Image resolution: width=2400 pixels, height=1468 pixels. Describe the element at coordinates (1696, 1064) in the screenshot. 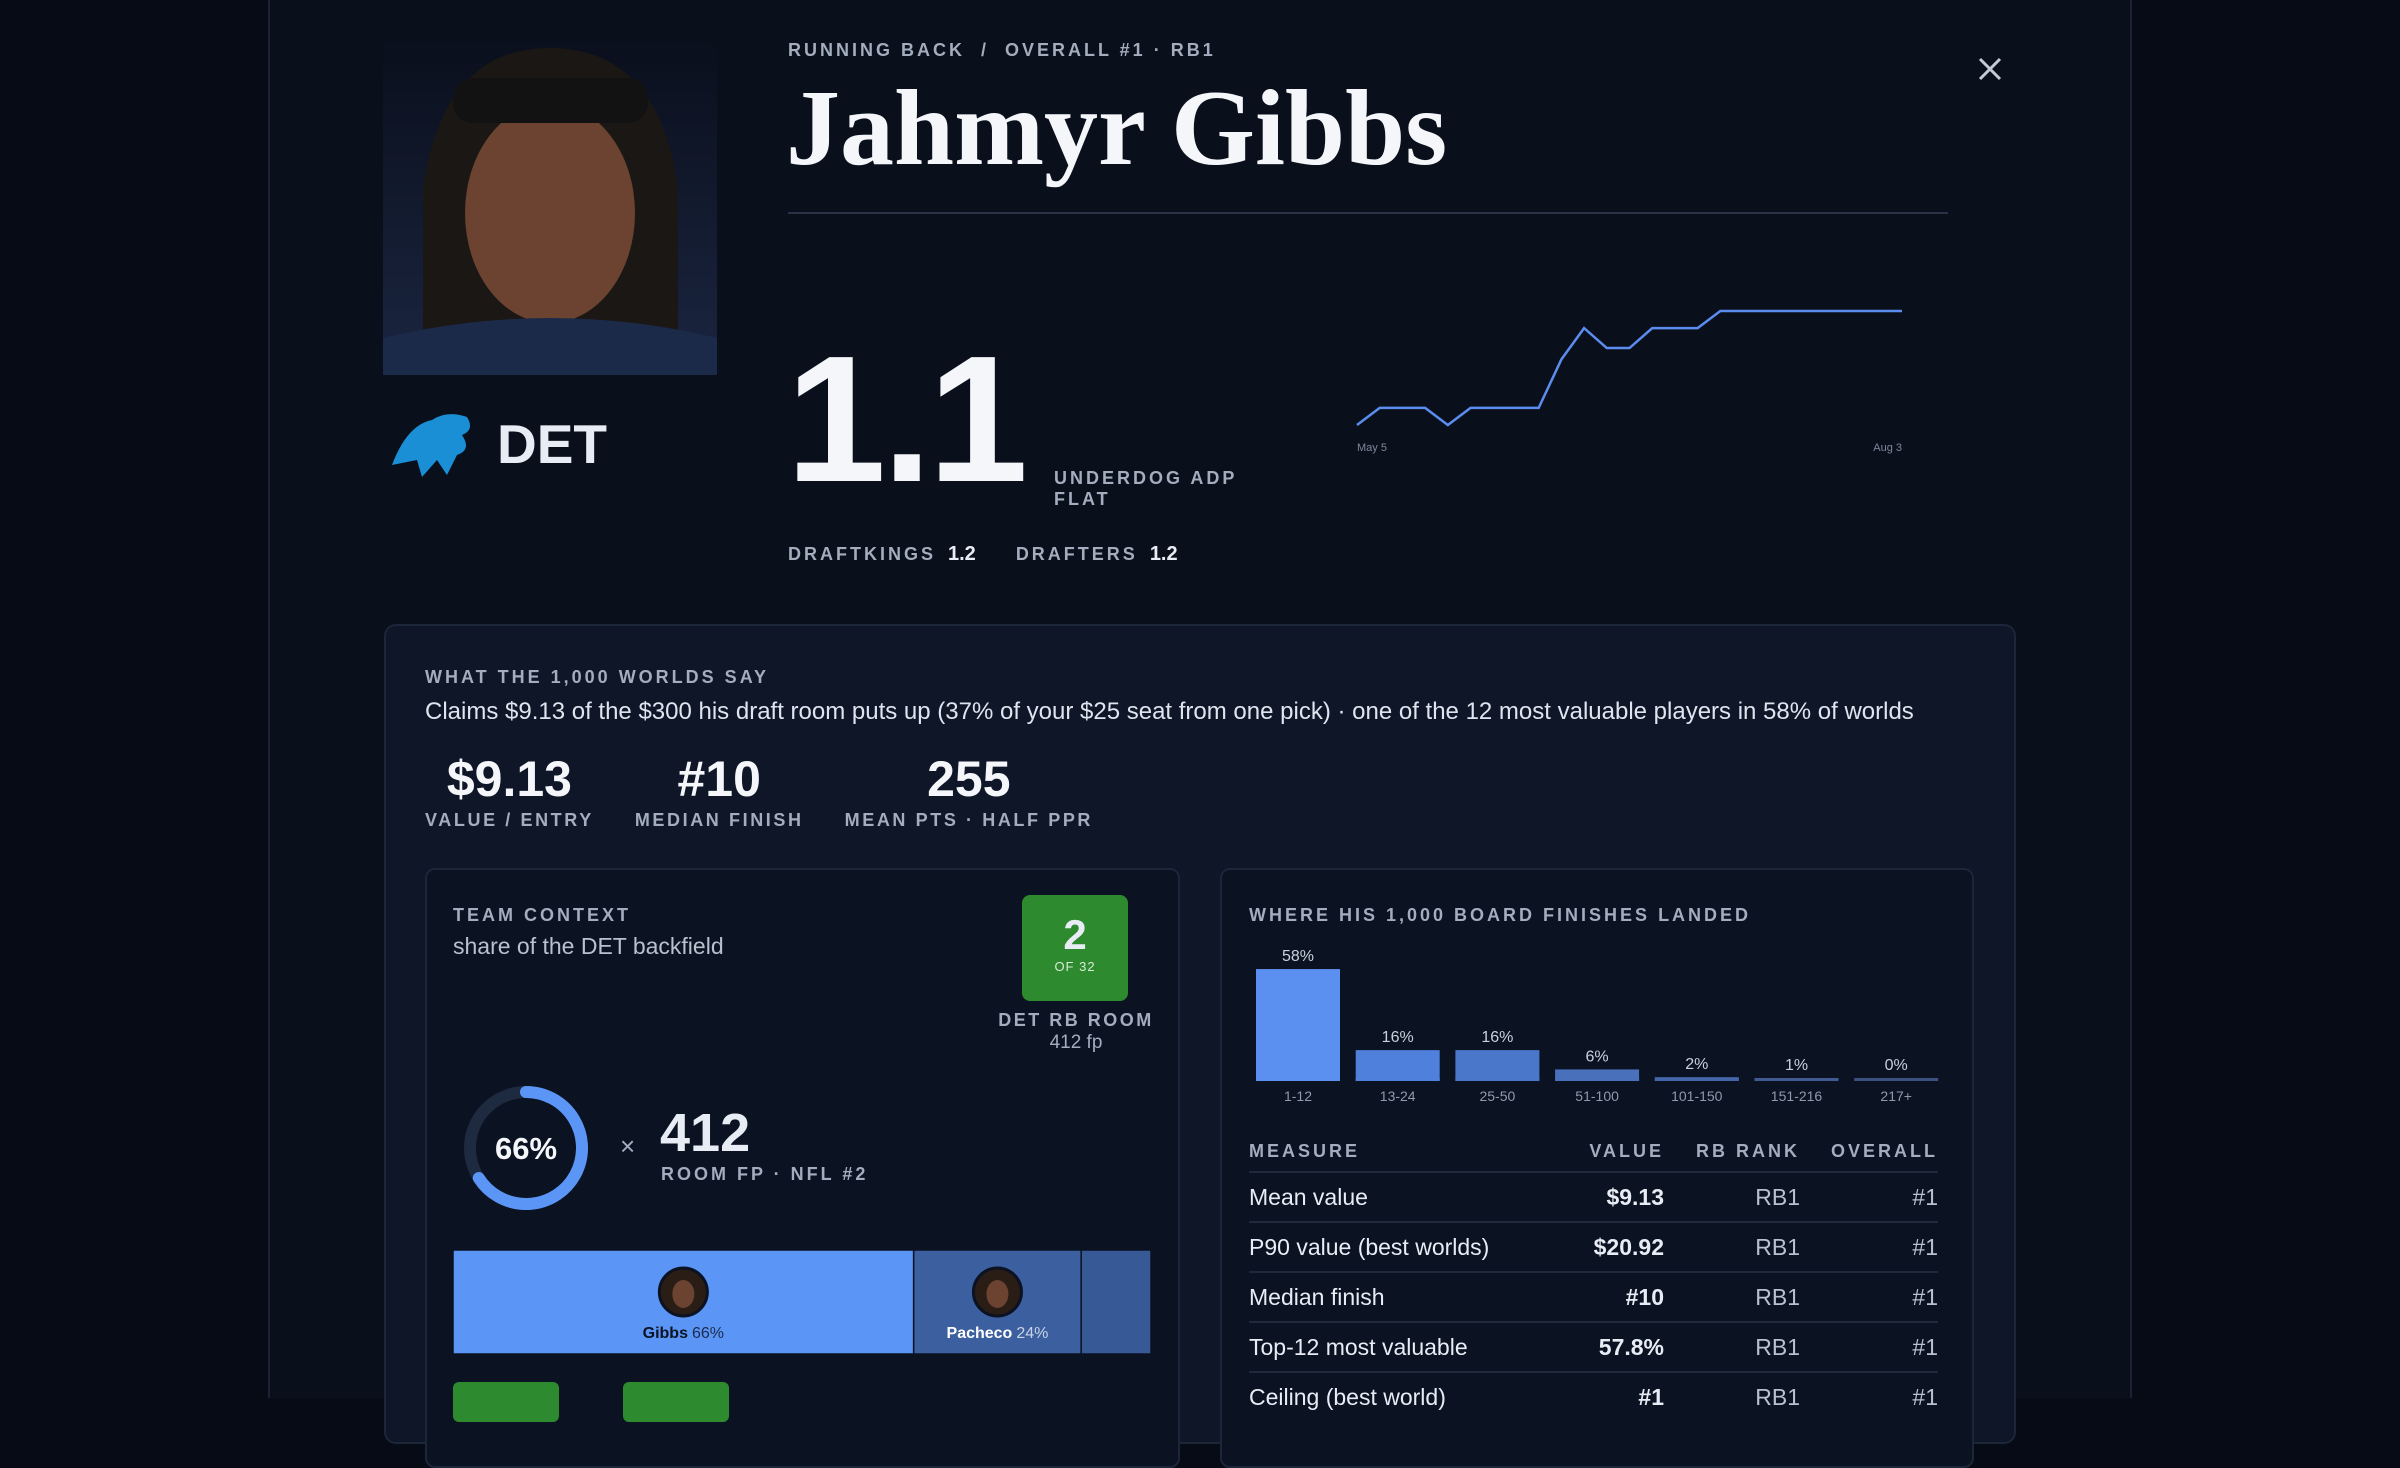

I see `bar-value-label: 2%` at that location.